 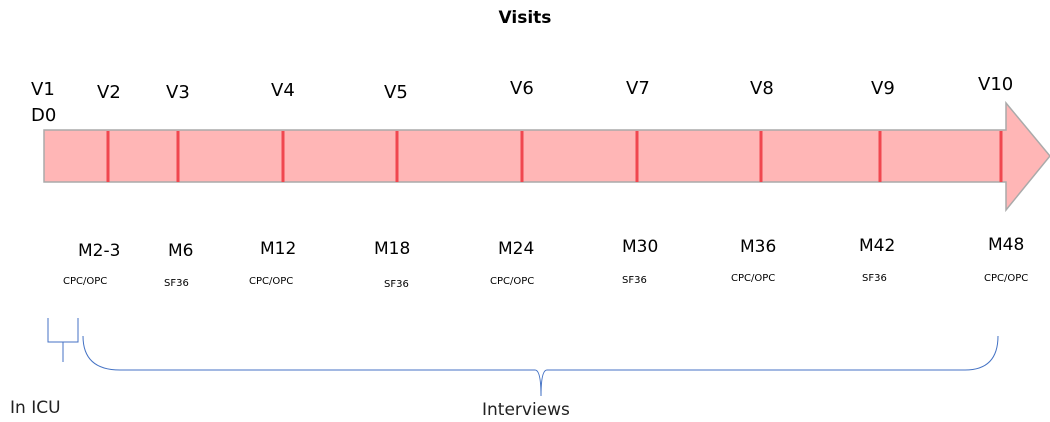 What do you see at coordinates (638, 88) in the screenshot?
I see `visit-label-v7: V7` at bounding box center [638, 88].